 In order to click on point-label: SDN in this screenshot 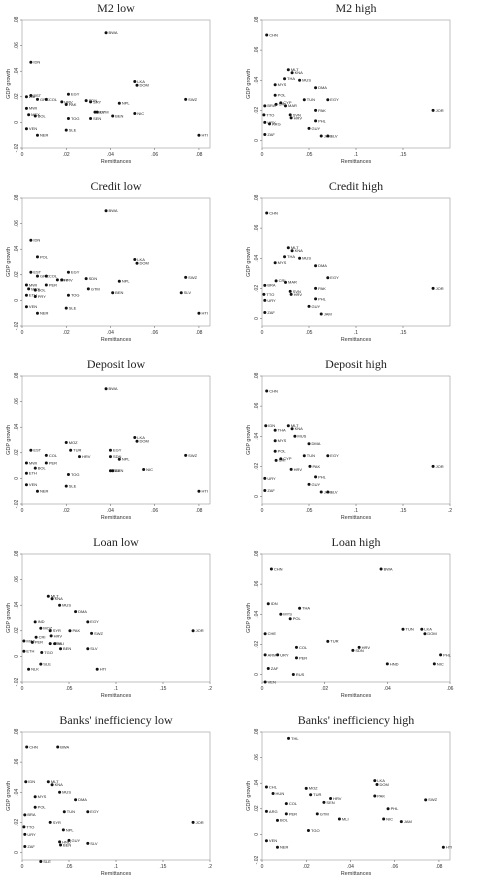, I will do `click(359, 650)`.